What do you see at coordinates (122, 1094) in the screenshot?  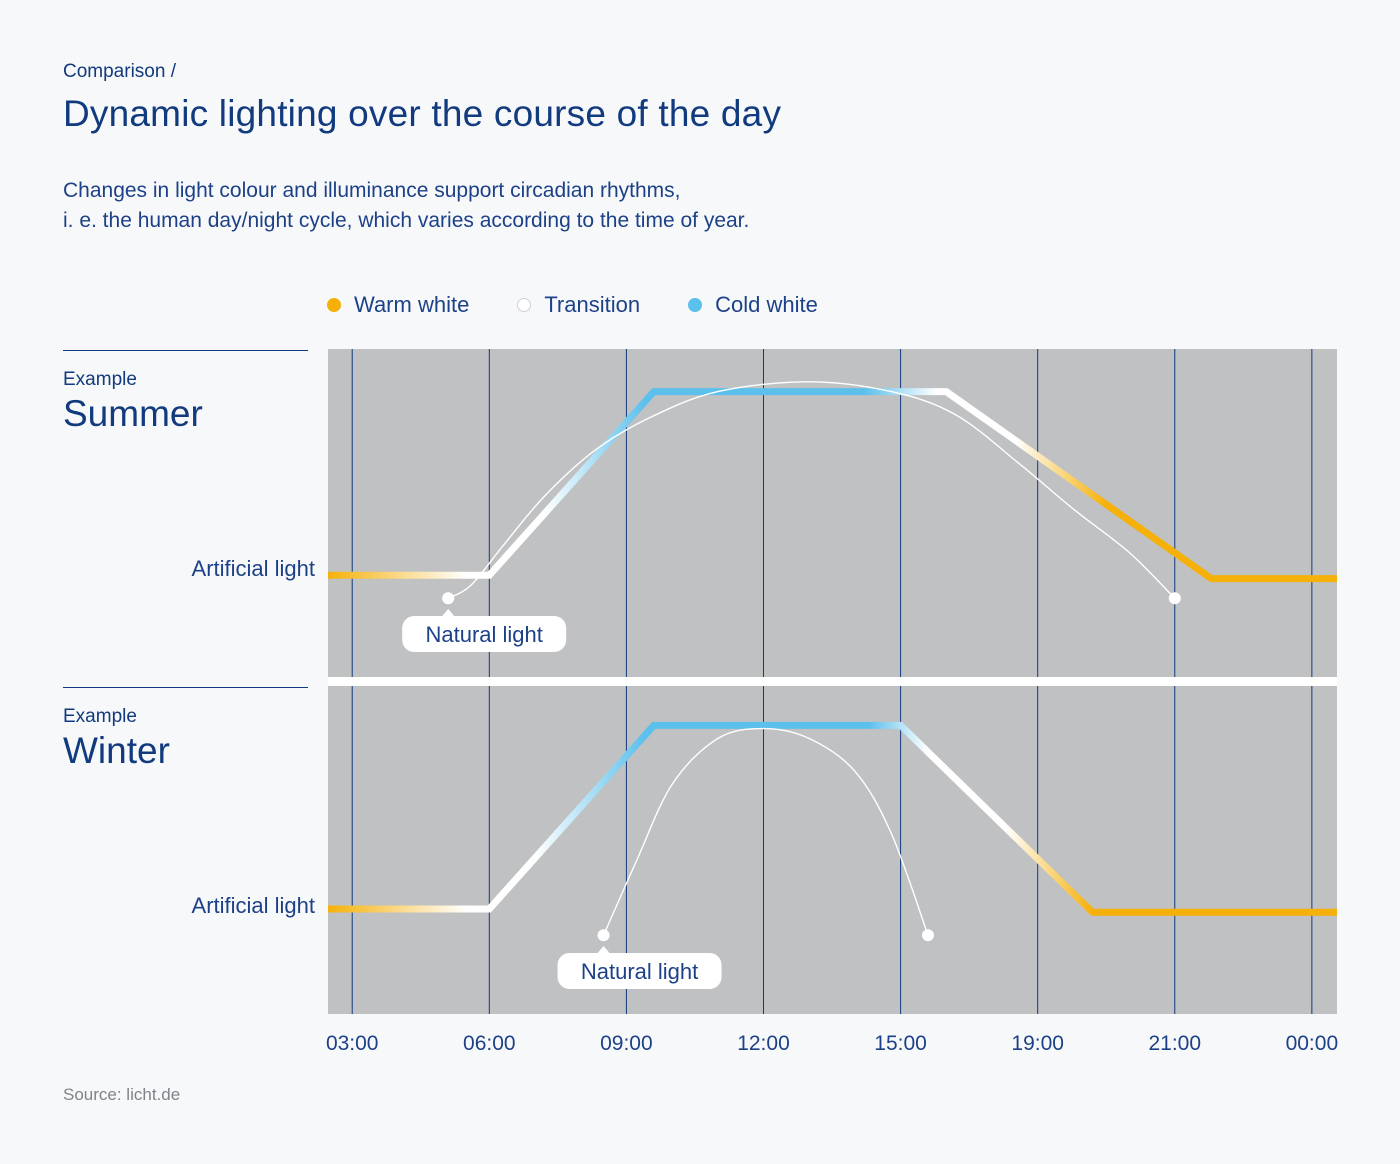 I see `source-note: Source: licht.de` at bounding box center [122, 1094].